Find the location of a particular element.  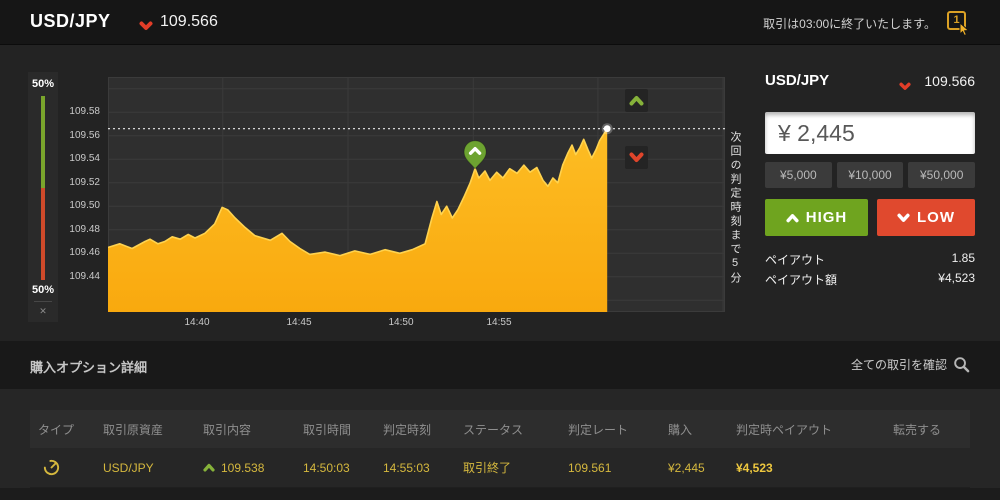

cell-status: 取引終了 is located at coordinates (487, 468).